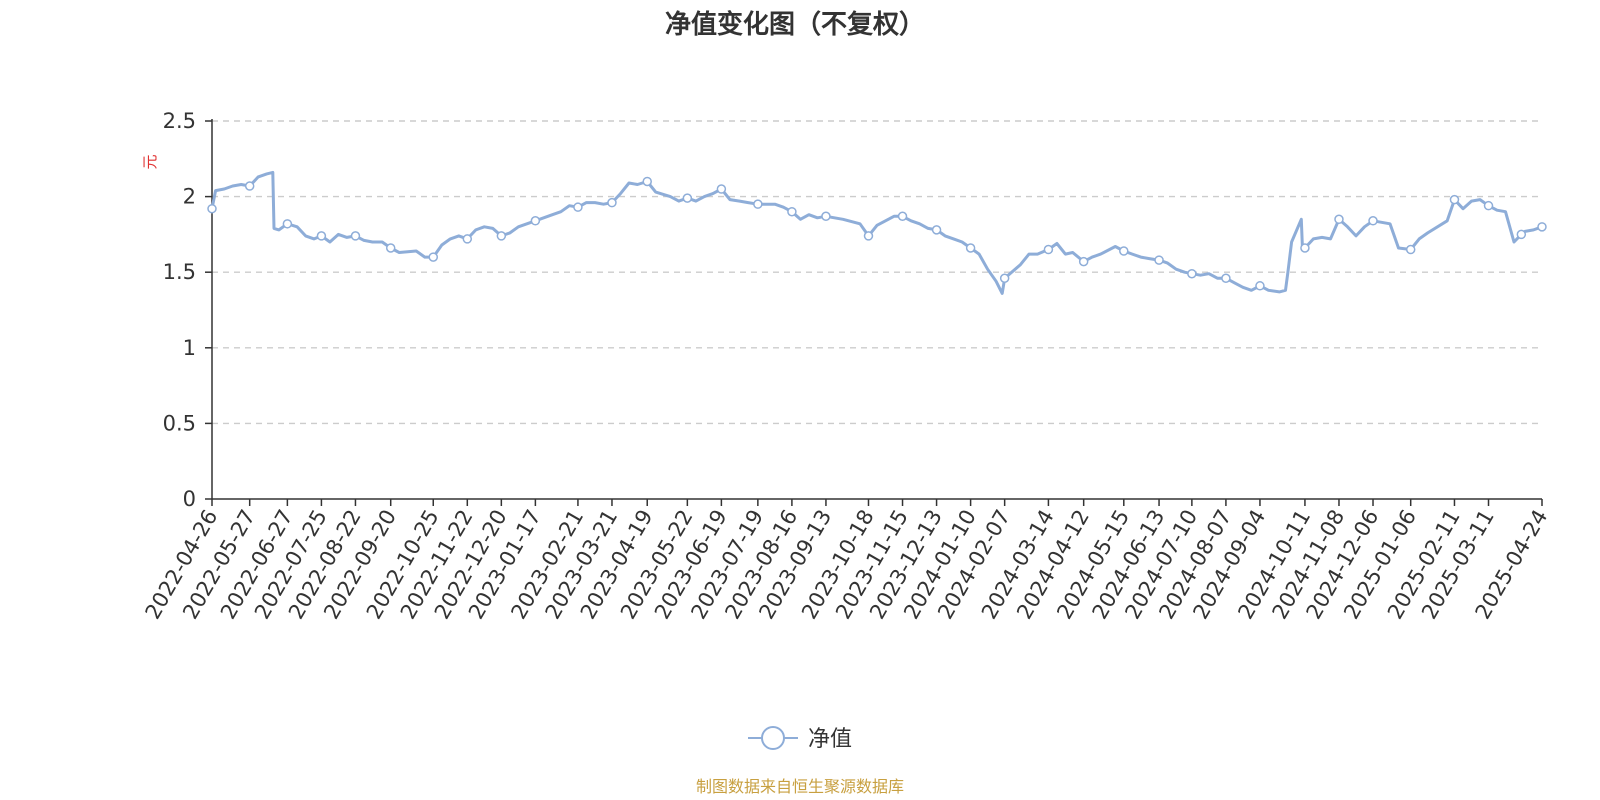 The image size is (1600, 800). Describe the element at coordinates (800, 739) in the screenshot. I see `legend: 净值` at that location.